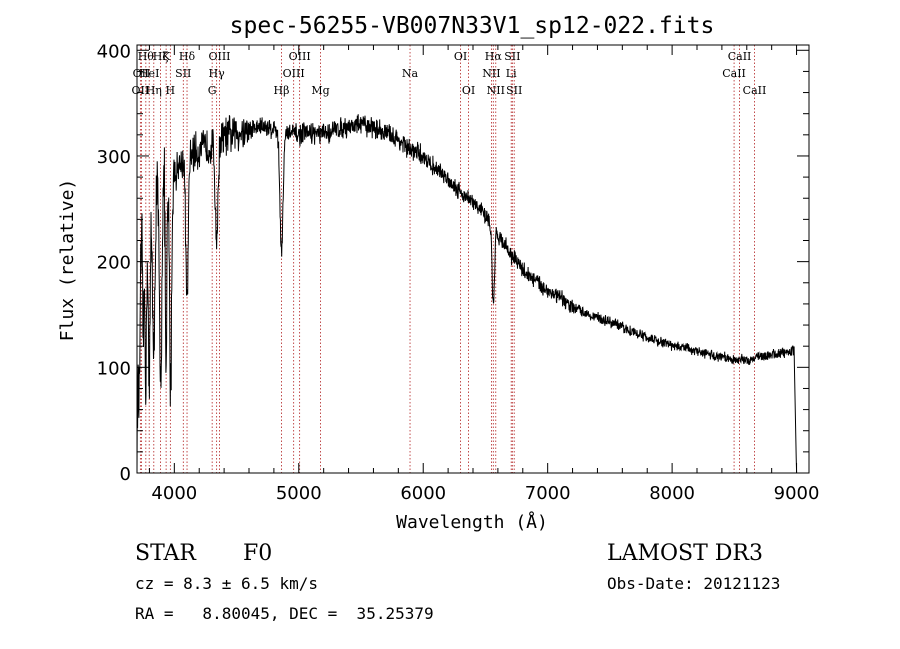 Image resolution: width=900 pixels, height=649 pixels. What do you see at coordinates (226, 583) in the screenshot?
I see `redshift-velocity: cz = 8.3 ± 6.5 km/s` at bounding box center [226, 583].